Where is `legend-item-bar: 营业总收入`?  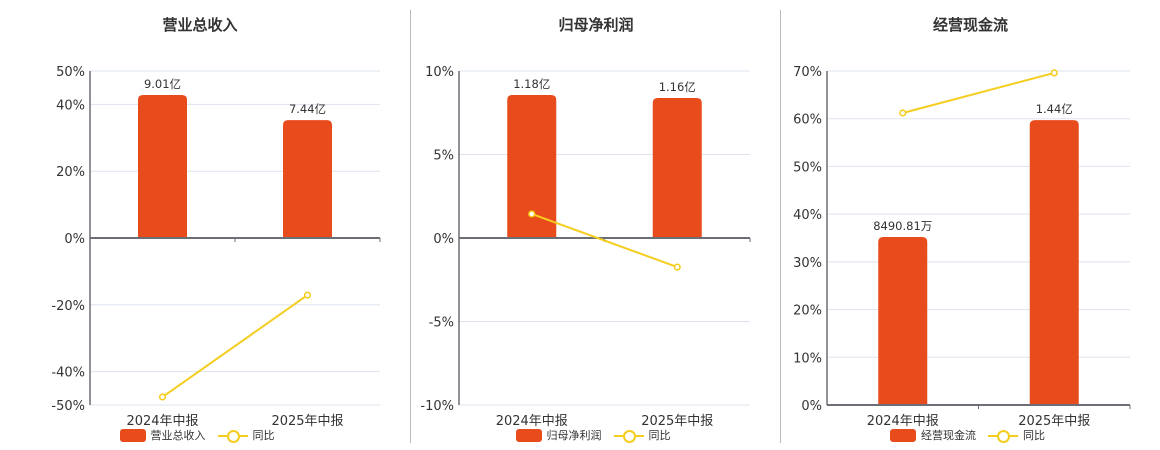
legend-item-bar: 营业总收入 is located at coordinates (162, 435).